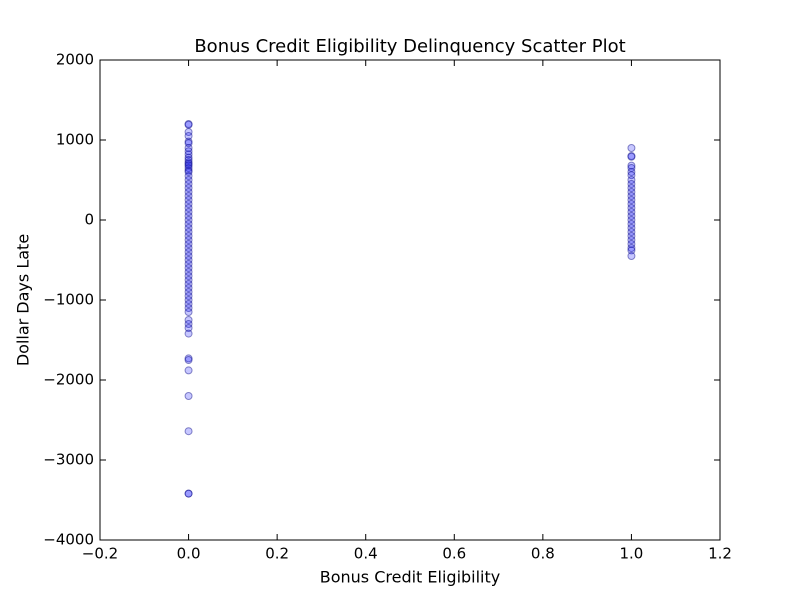 This screenshot has height=600, width=800. What do you see at coordinates (23, 300) in the screenshot?
I see `y-axis-label: Dollar Days Late` at bounding box center [23, 300].